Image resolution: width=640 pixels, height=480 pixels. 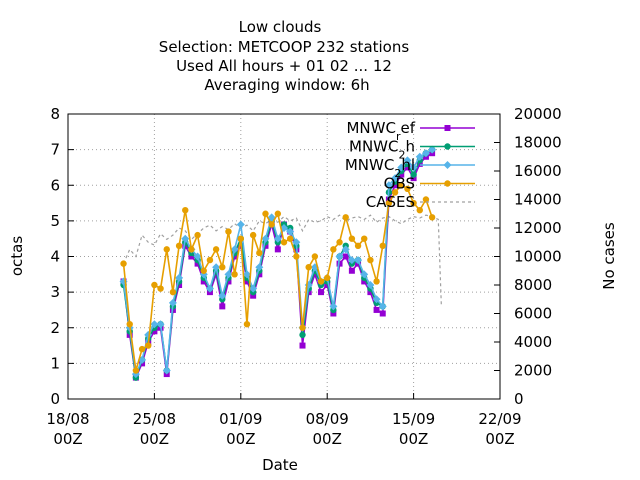 What do you see at coordinates (519, 399) in the screenshot?
I see `y2-tick-label: 0` at bounding box center [519, 399].